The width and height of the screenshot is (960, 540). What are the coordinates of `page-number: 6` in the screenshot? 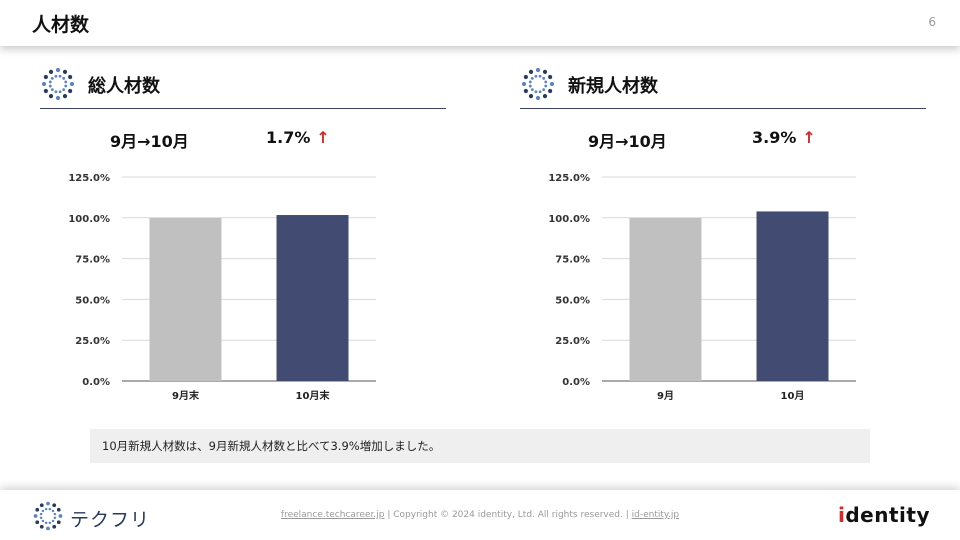 It's located at (932, 22).